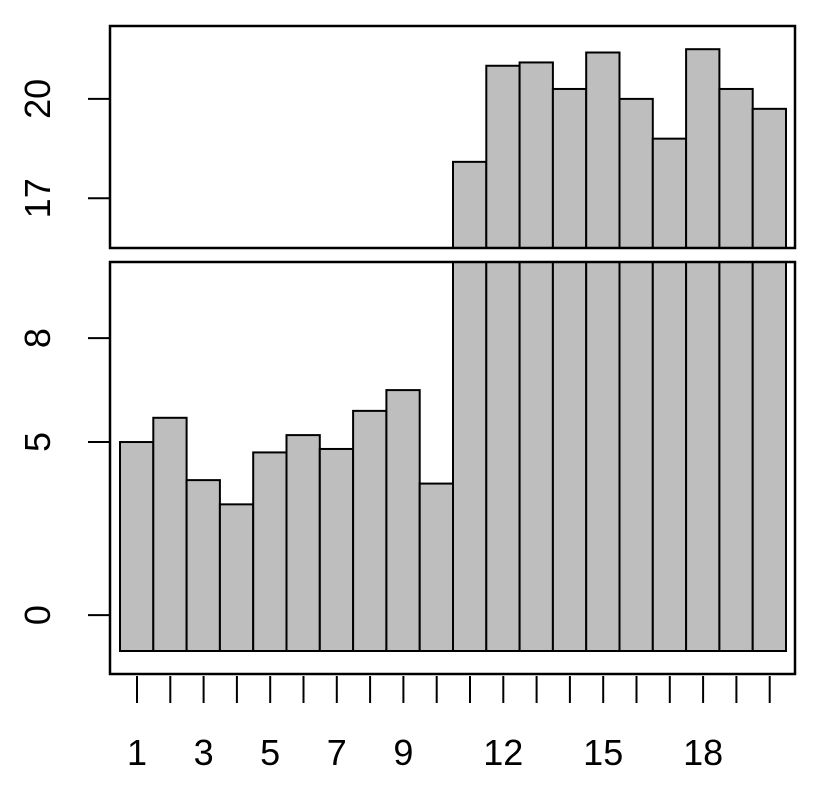 This screenshot has height=792, width=820. What do you see at coordinates (403, 752) in the screenshot?
I see `x-tick-label-9: 9` at bounding box center [403, 752].